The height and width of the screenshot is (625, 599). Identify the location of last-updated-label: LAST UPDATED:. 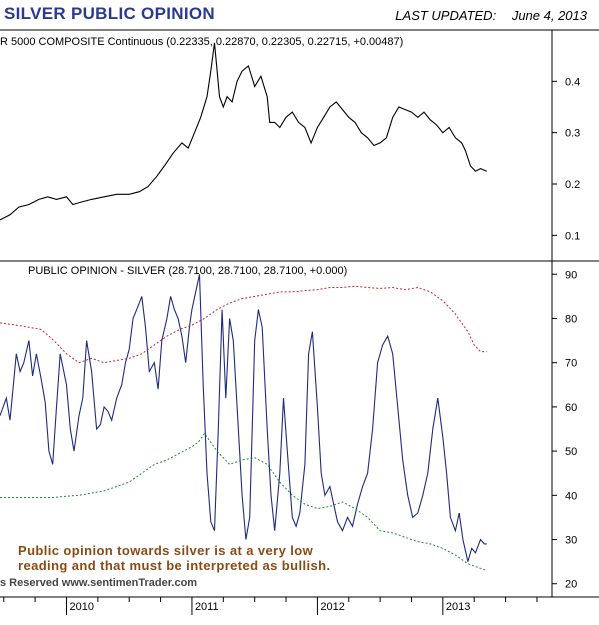
(446, 15).